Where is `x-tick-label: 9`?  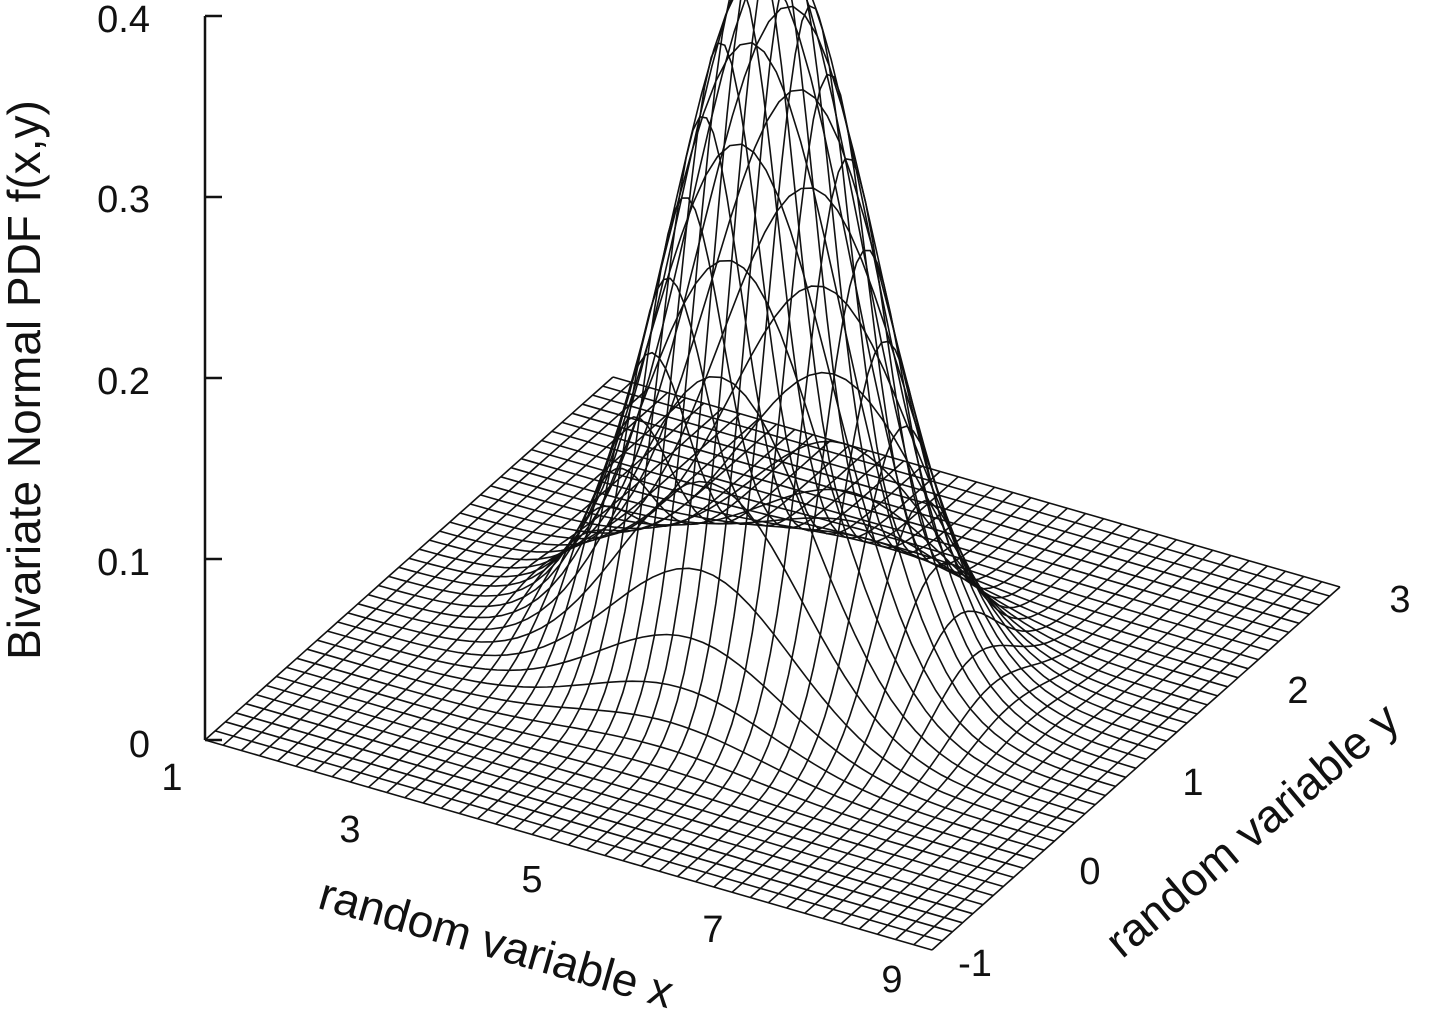 x-tick-label: 9 is located at coordinates (891, 980).